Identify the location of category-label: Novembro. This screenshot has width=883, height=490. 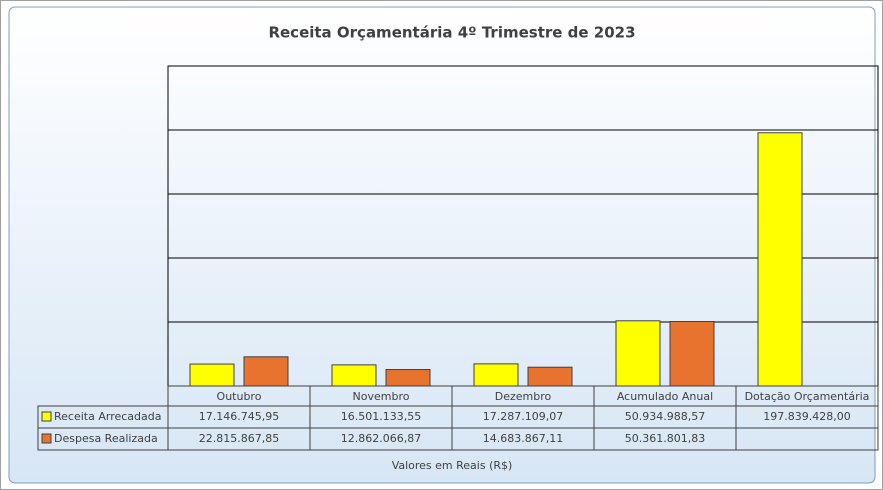
(381, 396).